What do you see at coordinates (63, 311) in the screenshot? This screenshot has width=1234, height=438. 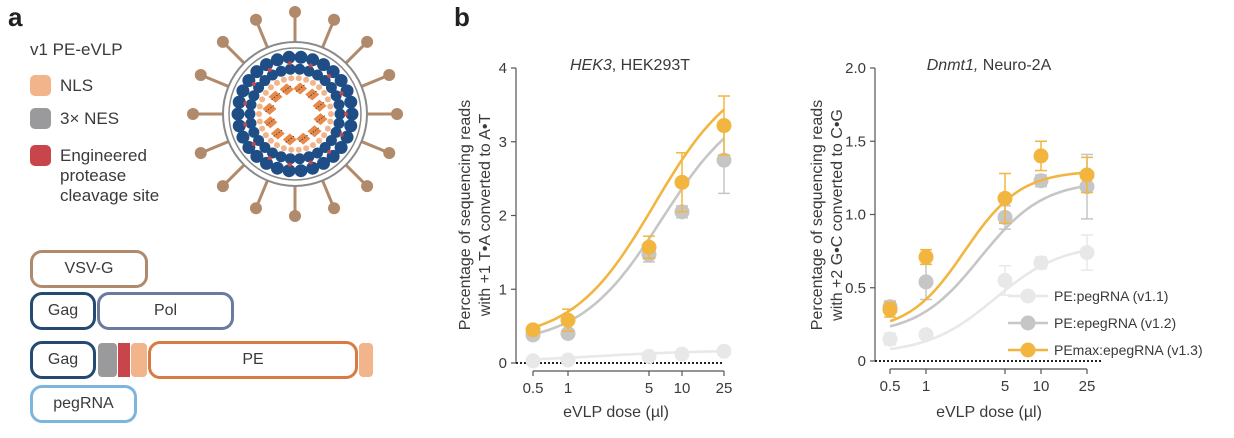 I see `gag-construct-1: Gag` at bounding box center [63, 311].